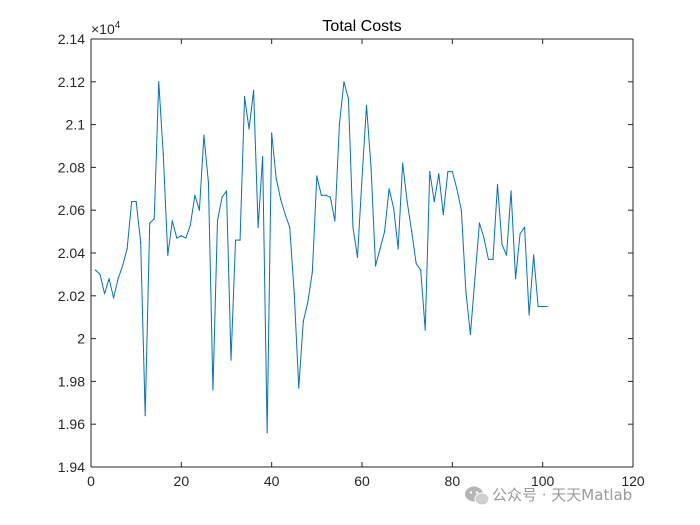 This screenshot has width=700, height=525. I want to click on y-tick-label-1: 1.96, so click(71, 424).